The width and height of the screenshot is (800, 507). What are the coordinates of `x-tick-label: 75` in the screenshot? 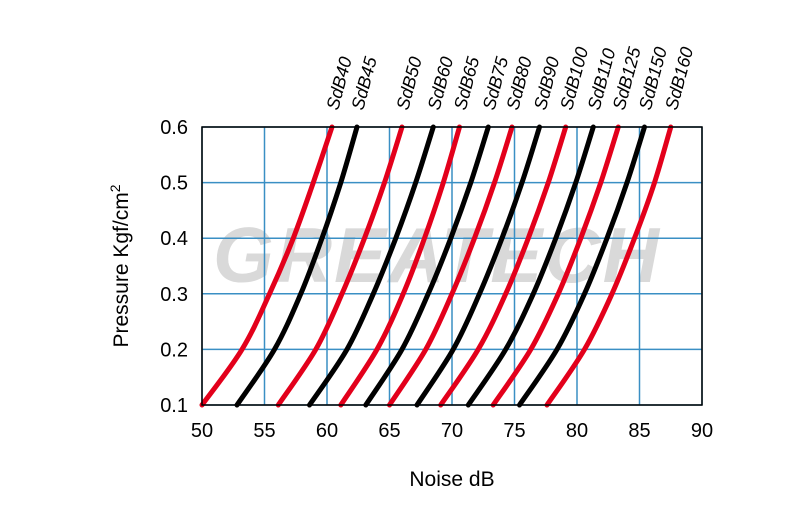 It's located at (514, 431).